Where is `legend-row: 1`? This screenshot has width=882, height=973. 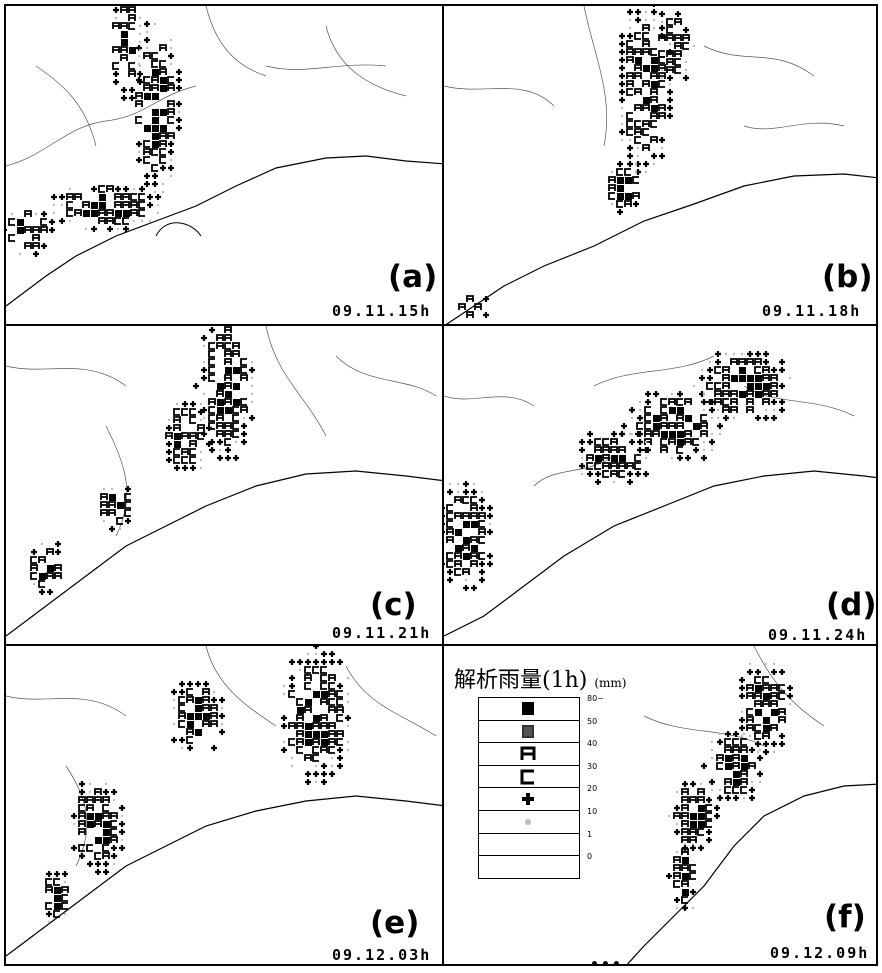 legend-row: 1 is located at coordinates (535, 843).